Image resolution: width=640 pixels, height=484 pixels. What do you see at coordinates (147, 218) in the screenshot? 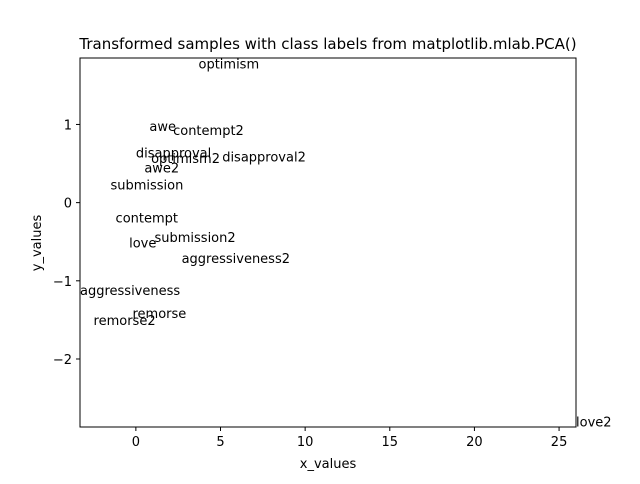
I see `point-label: contempt` at bounding box center [147, 218].